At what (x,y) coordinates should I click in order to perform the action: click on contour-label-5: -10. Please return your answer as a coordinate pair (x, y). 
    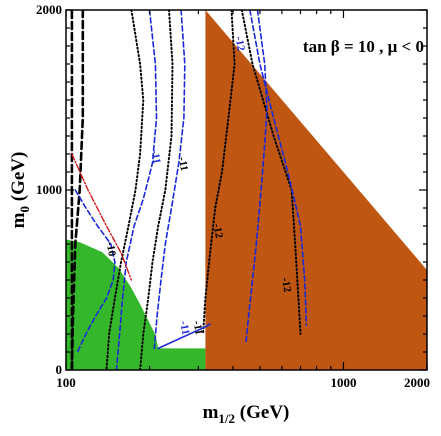
    Looking at the image, I should click on (111, 249).